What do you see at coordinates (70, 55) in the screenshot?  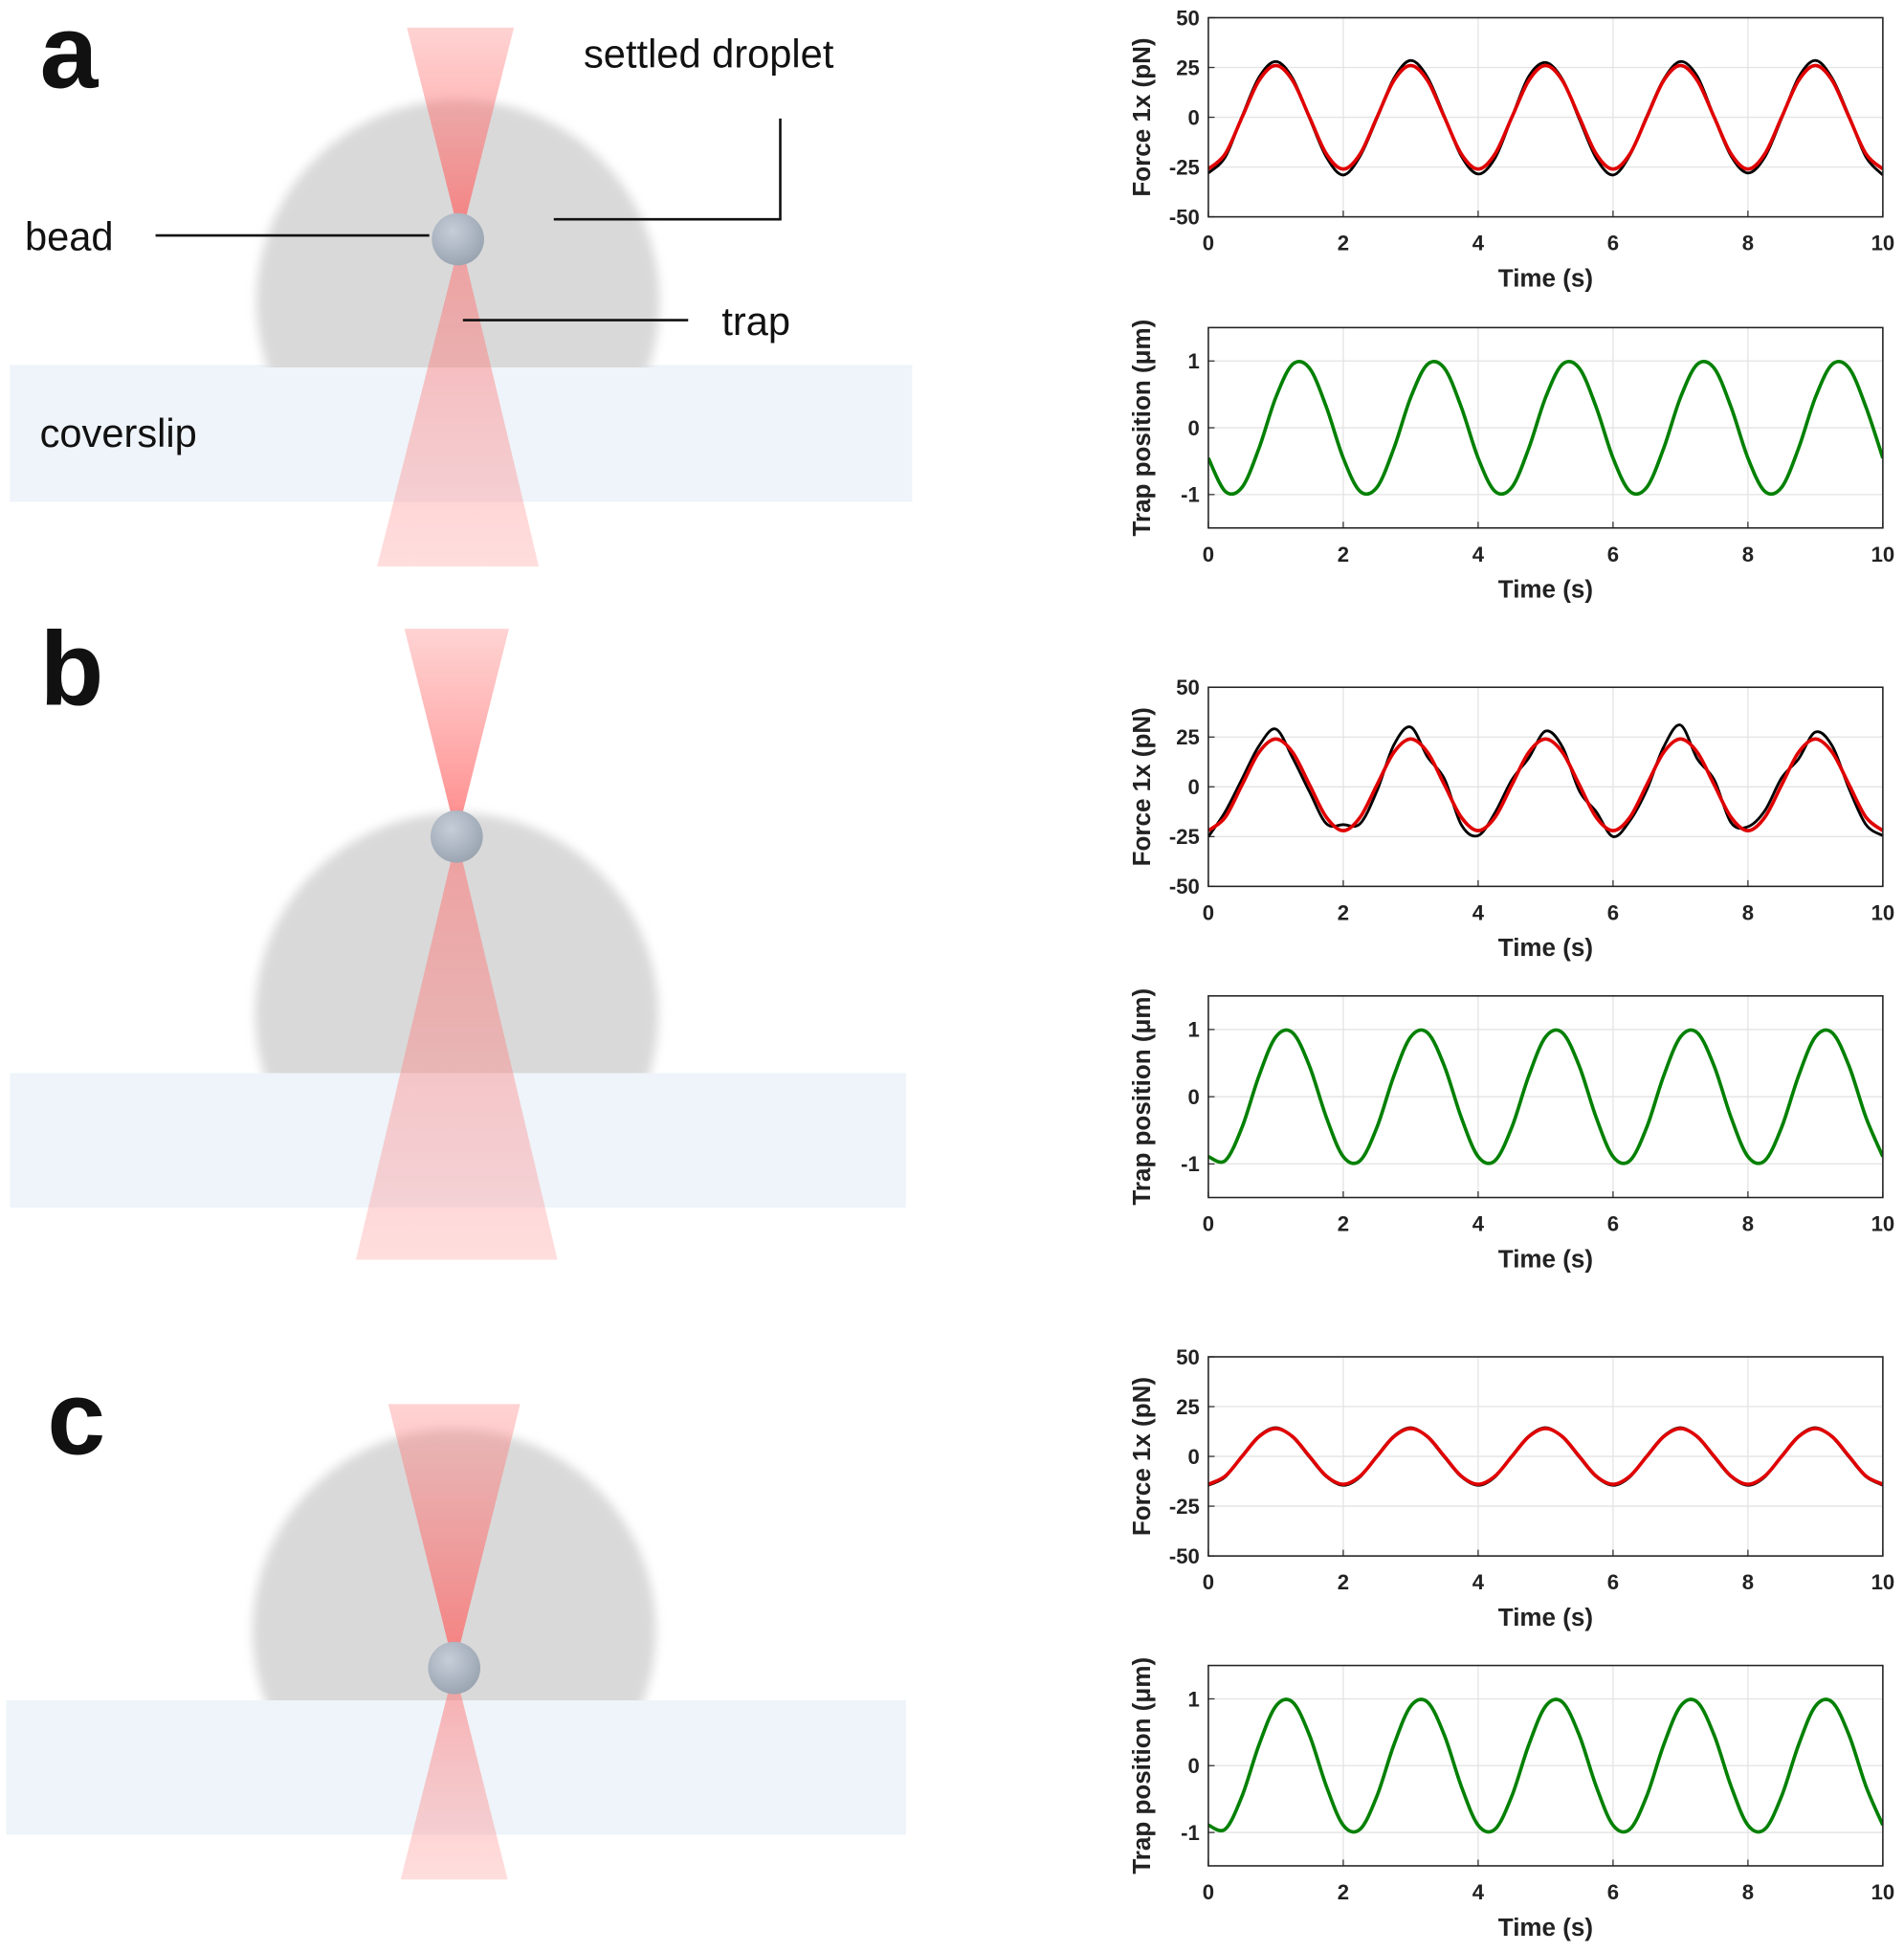 I see `panel-letter: a` at bounding box center [70, 55].